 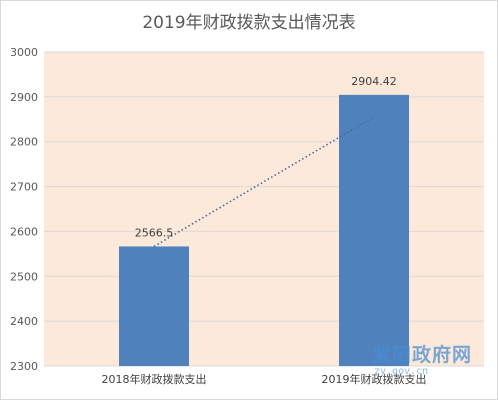 What do you see at coordinates (422, 355) in the screenshot?
I see `watermark-text: 紫阳政府网` at bounding box center [422, 355].